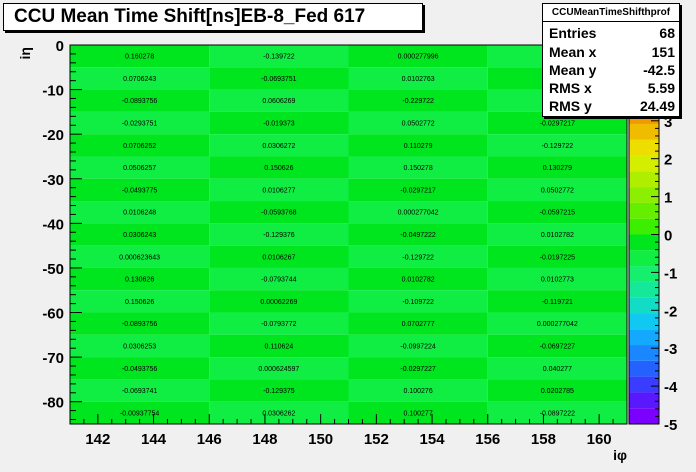 This screenshot has width=696, height=472. Describe the element at coordinates (25, 53) in the screenshot. I see `y-axis-label: iη` at that location.